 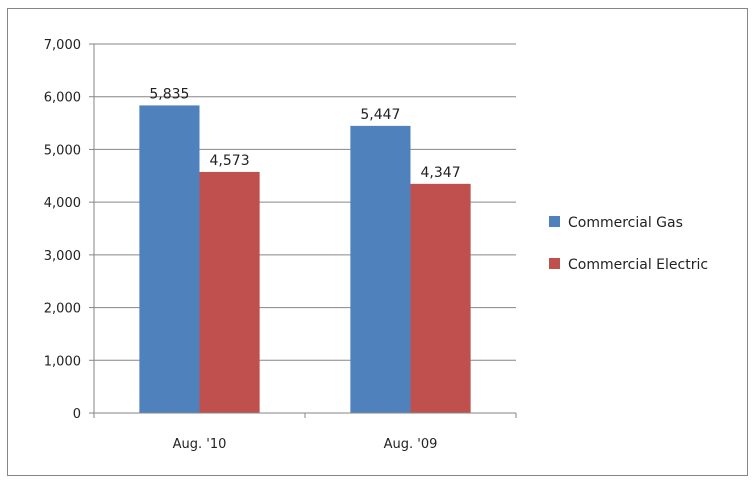 I want to click on x-tick-label: Aug. '10, so click(x=200, y=444).